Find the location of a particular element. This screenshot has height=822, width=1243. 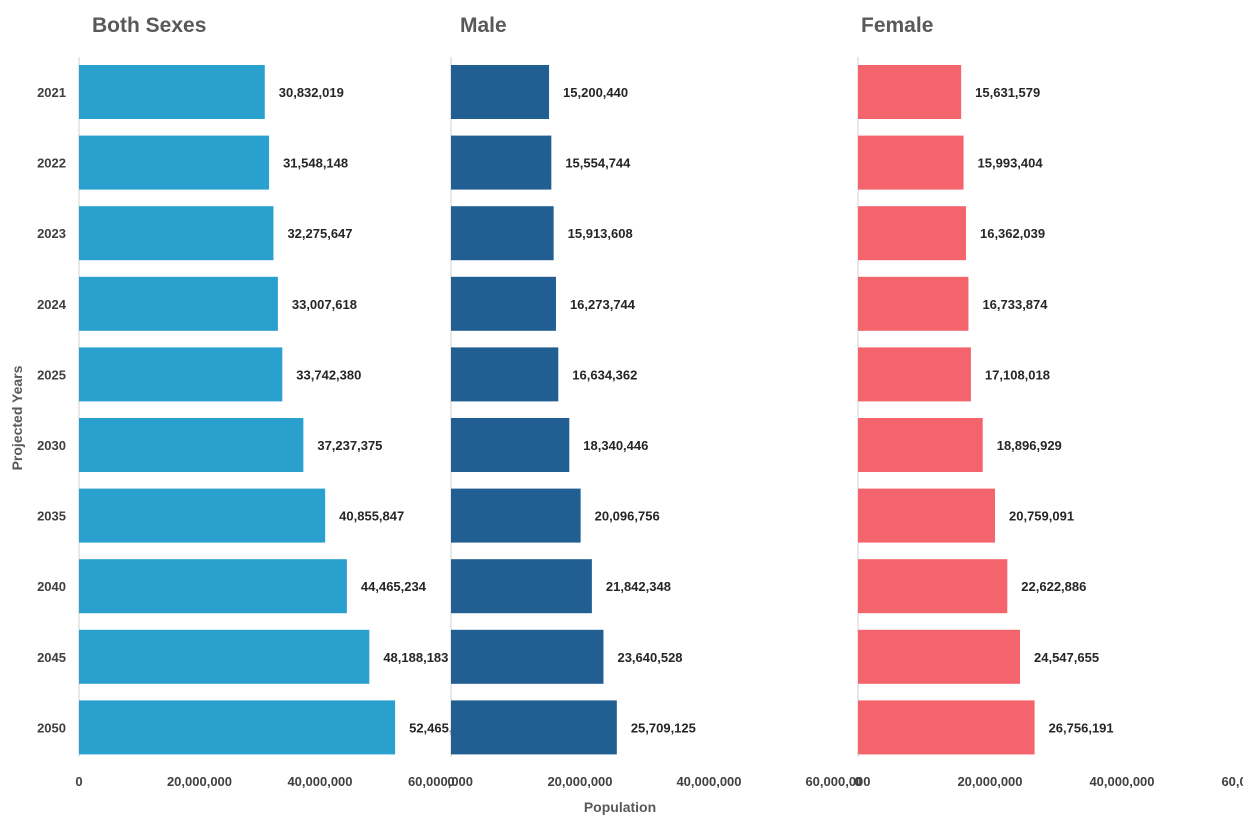

value-label-1-2021: 15,200,440 is located at coordinates (595, 92).